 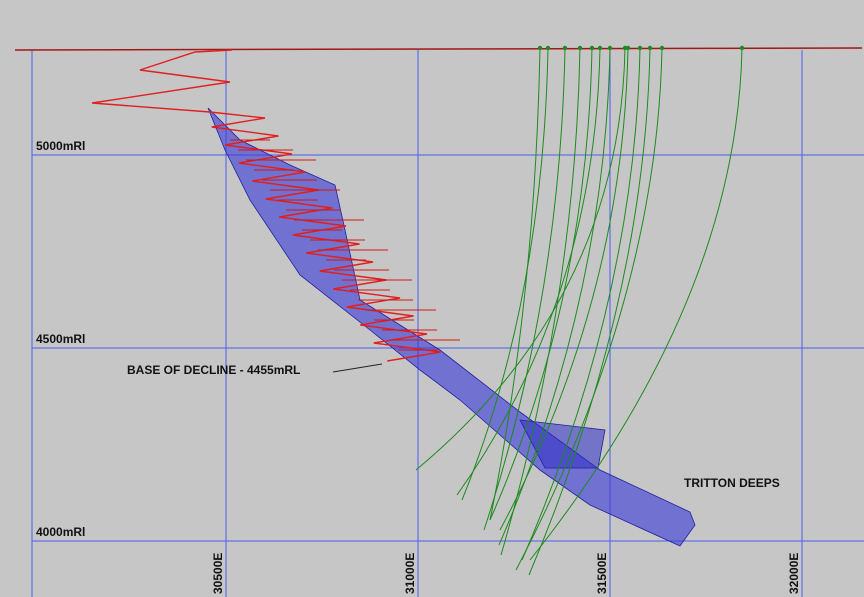 I want to click on annotation: BASE OF DECLINE - 4455mRL, so click(x=213, y=370).